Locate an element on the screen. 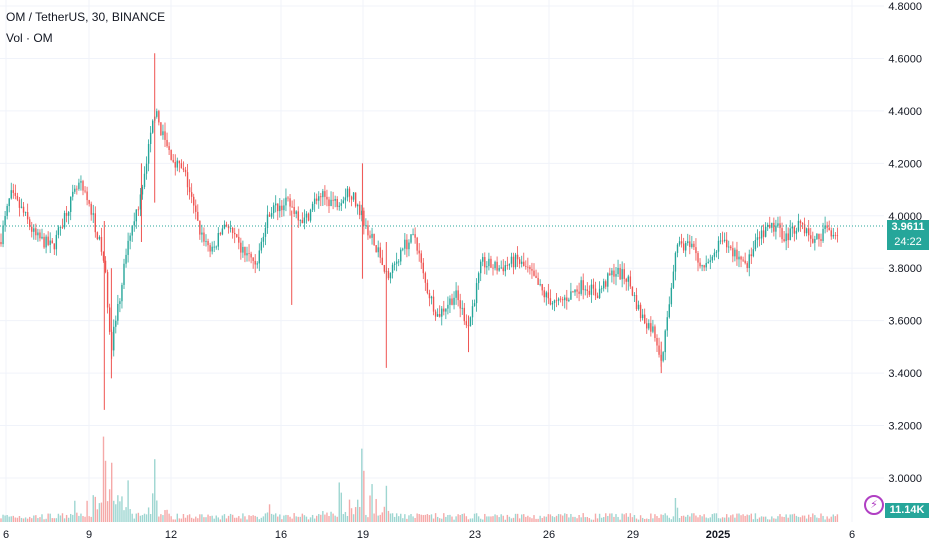 The width and height of the screenshot is (932, 550). y-tick-label: 4.4000 is located at coordinates (905, 112).